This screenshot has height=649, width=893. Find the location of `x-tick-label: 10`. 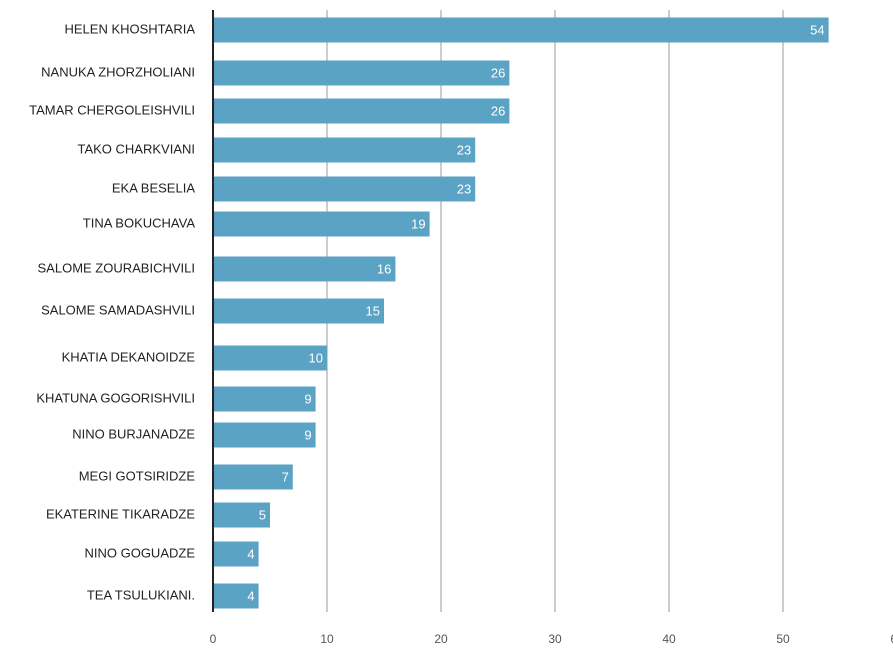

x-tick-label: 10 is located at coordinates (327, 639).